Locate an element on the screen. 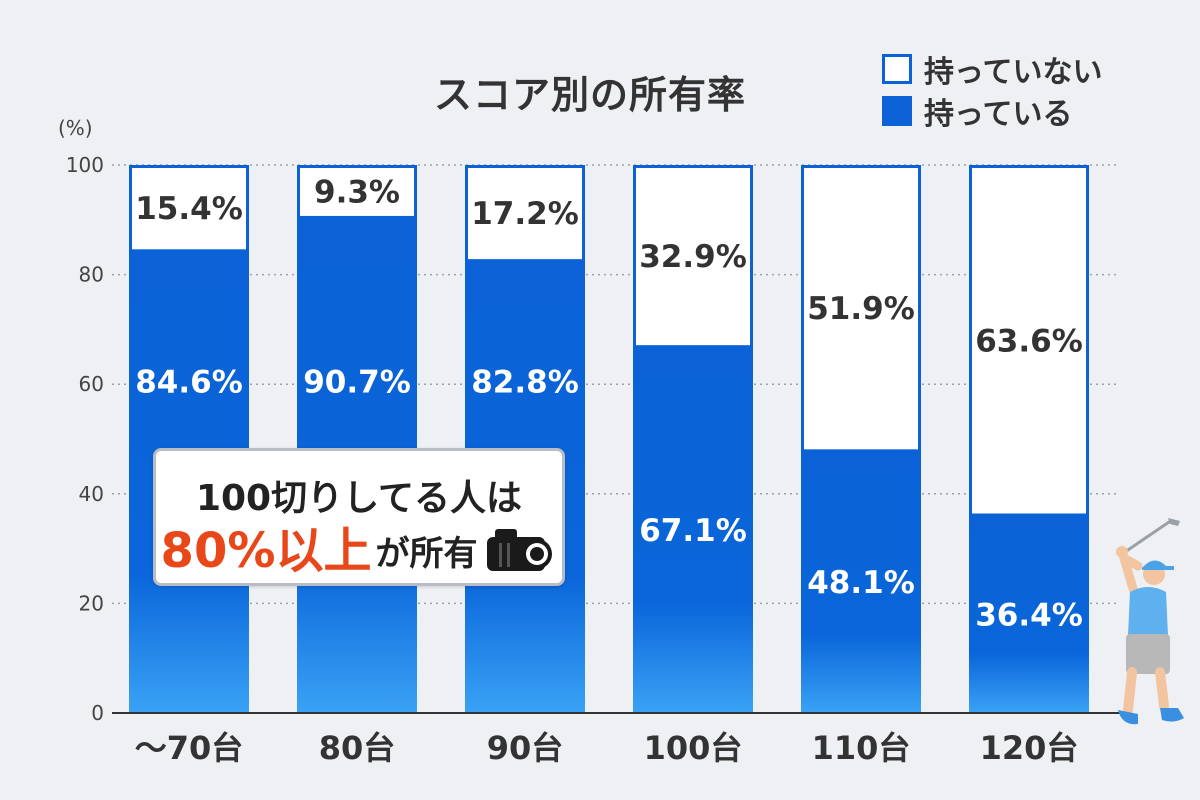 This screenshot has width=1200, height=800. x-tick-label: 90台 is located at coordinates (525, 748).